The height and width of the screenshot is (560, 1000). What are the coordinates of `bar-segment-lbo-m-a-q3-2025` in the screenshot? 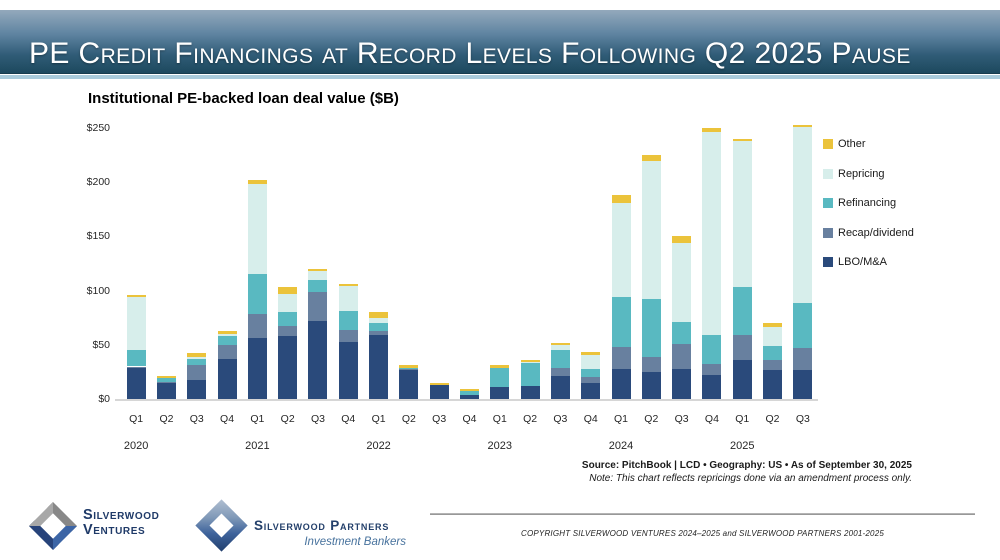 It's located at (803, 384).